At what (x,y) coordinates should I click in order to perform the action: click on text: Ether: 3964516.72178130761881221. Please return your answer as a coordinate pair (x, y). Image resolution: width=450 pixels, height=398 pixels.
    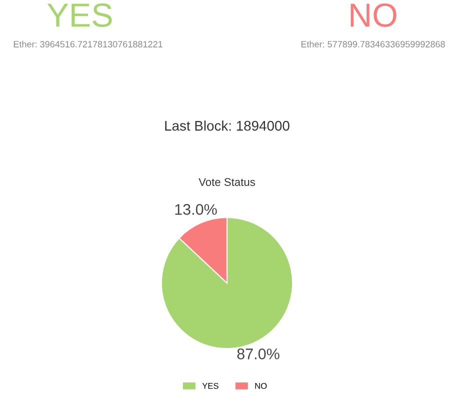
    Looking at the image, I should click on (88, 44).